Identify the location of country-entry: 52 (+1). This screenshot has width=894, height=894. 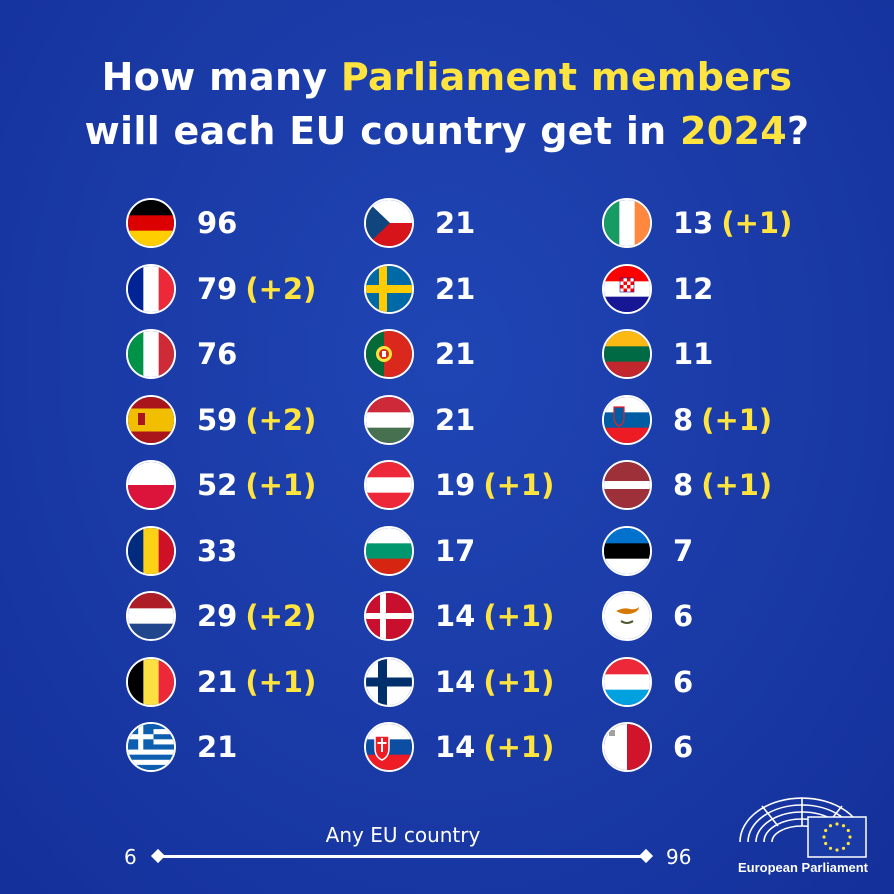
(221, 485).